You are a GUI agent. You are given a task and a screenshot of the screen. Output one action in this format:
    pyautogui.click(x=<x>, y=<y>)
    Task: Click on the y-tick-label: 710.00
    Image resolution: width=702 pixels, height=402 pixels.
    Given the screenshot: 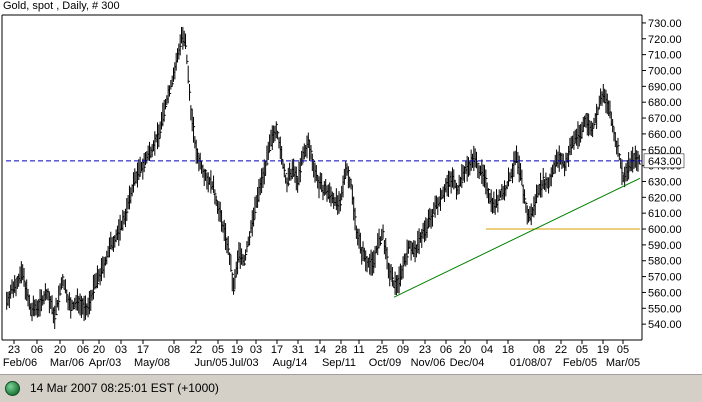 What is the action you would take?
    pyautogui.click(x=665, y=56)
    